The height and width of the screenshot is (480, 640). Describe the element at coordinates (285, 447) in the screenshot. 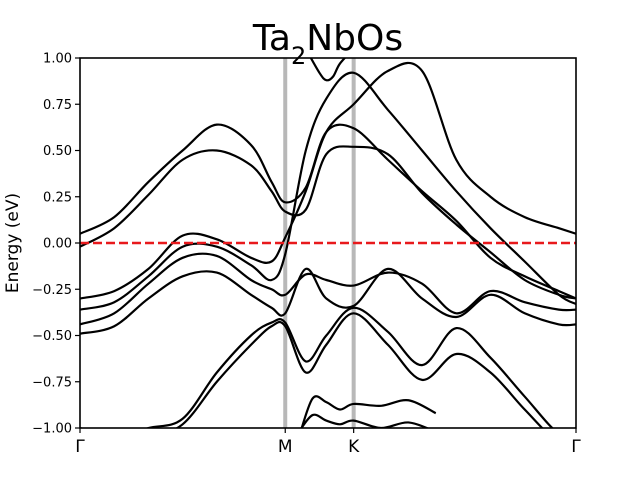

I see `x-tick-label: M` at that location.